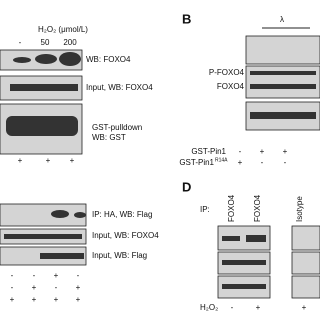  Describe the element at coordinates (227, 72) in the screenshot. I see `band-label: P-FOXO4` at that location.